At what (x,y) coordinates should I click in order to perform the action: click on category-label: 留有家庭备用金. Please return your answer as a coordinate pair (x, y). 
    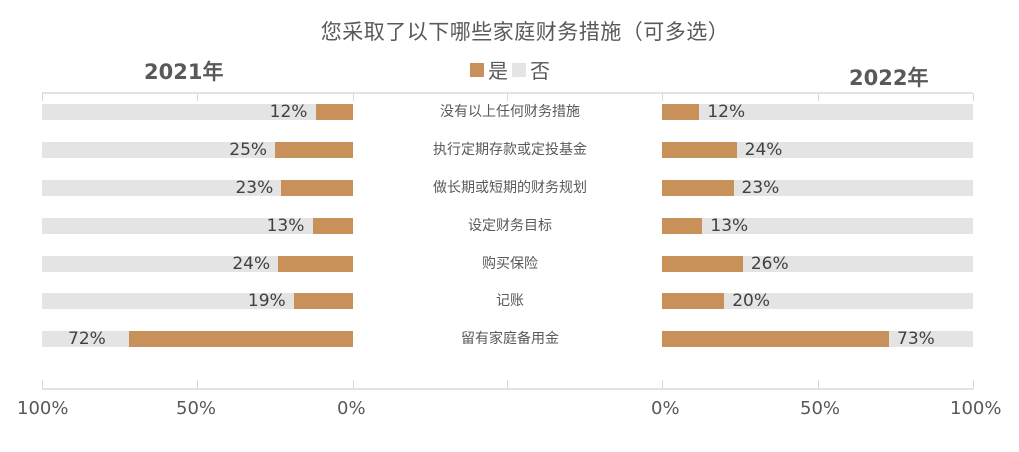
    Looking at the image, I should click on (510, 339).